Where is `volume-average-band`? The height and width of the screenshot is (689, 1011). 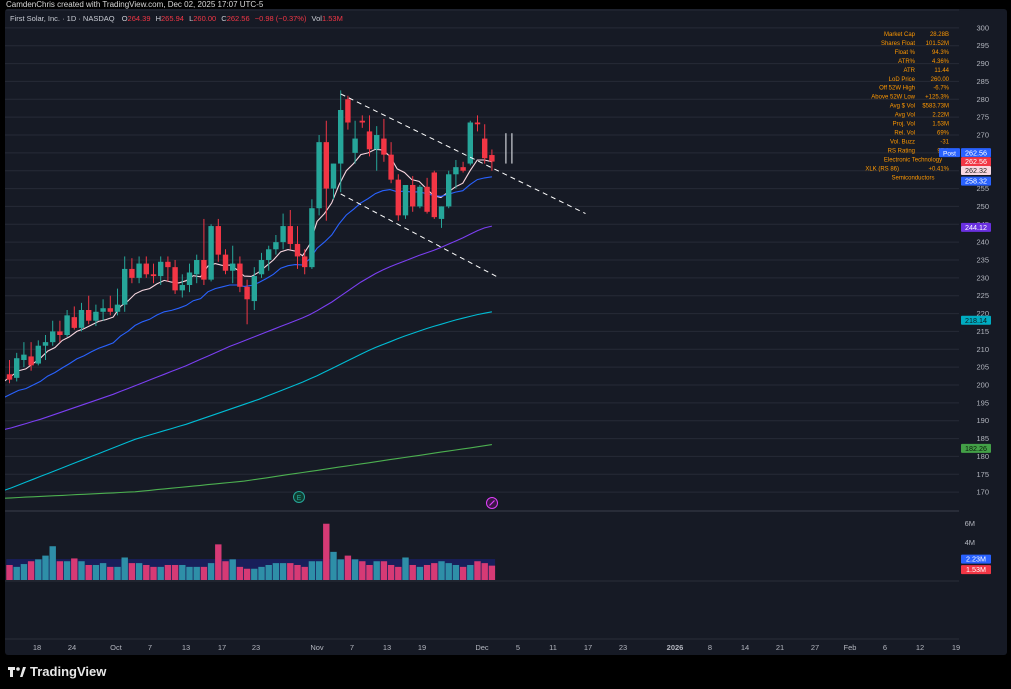
volume-average-band is located at coordinates (251, 569).